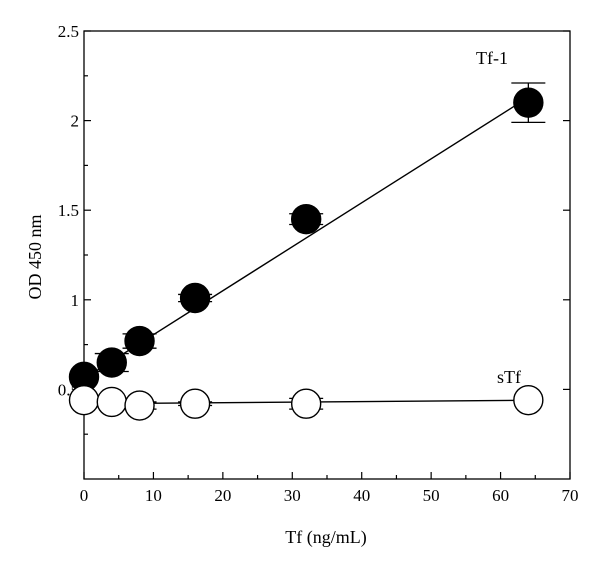 The height and width of the screenshot is (566, 600). What do you see at coordinates (498, 217) in the screenshot?
I see `labels-layer: Tf-1 sTf` at bounding box center [498, 217].